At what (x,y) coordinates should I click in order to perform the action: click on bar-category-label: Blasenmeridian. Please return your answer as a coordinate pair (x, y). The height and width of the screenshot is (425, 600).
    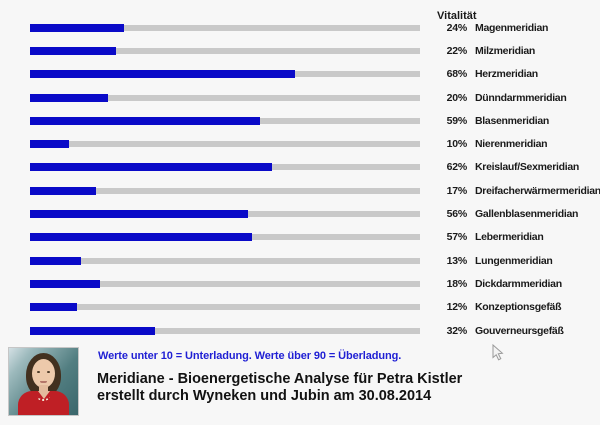
    Looking at the image, I should click on (512, 120).